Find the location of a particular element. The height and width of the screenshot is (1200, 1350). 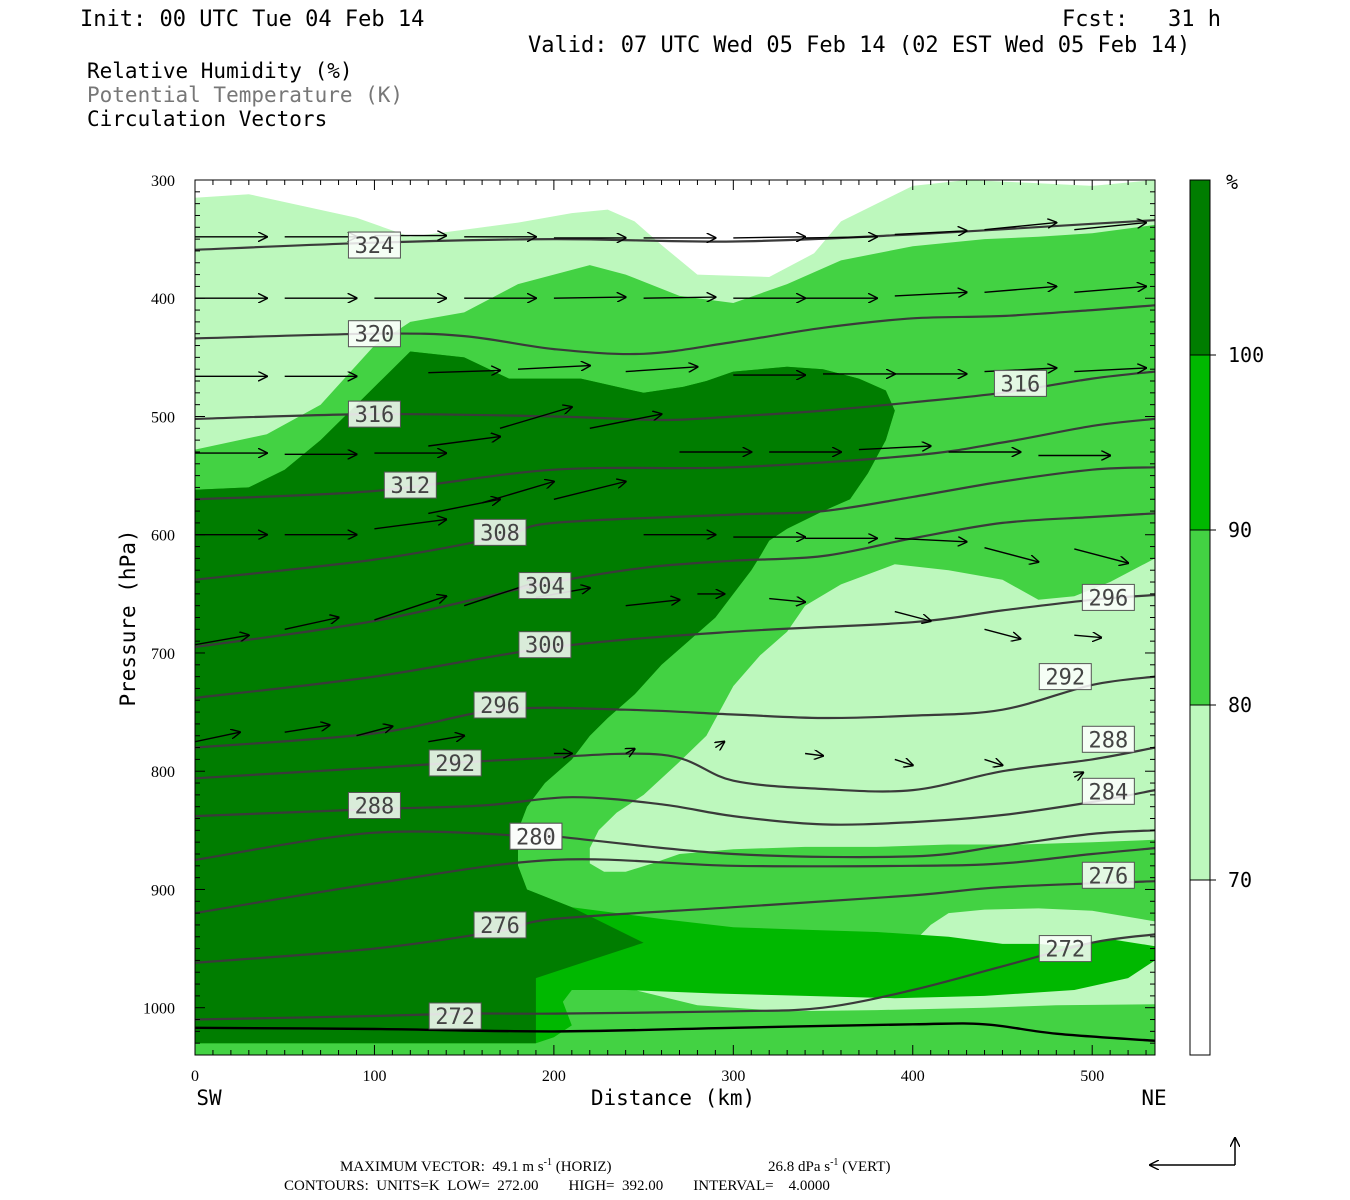

contour-label-text: 320 is located at coordinates (375, 335).